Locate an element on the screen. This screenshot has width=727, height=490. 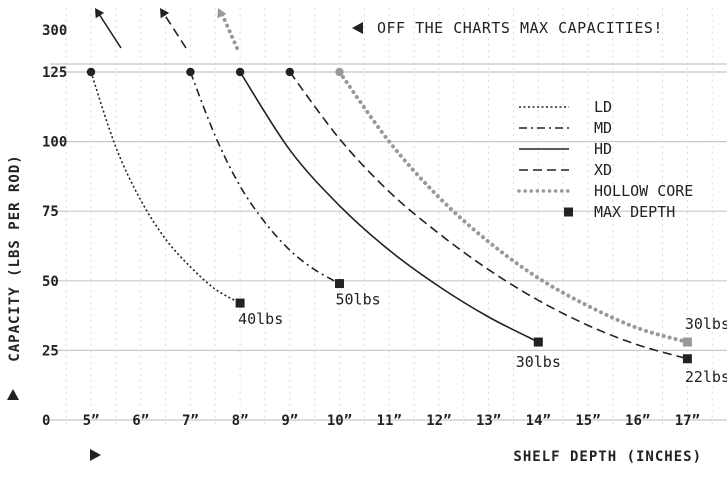
x-tick-label: 5” is located at coordinates (91, 421).